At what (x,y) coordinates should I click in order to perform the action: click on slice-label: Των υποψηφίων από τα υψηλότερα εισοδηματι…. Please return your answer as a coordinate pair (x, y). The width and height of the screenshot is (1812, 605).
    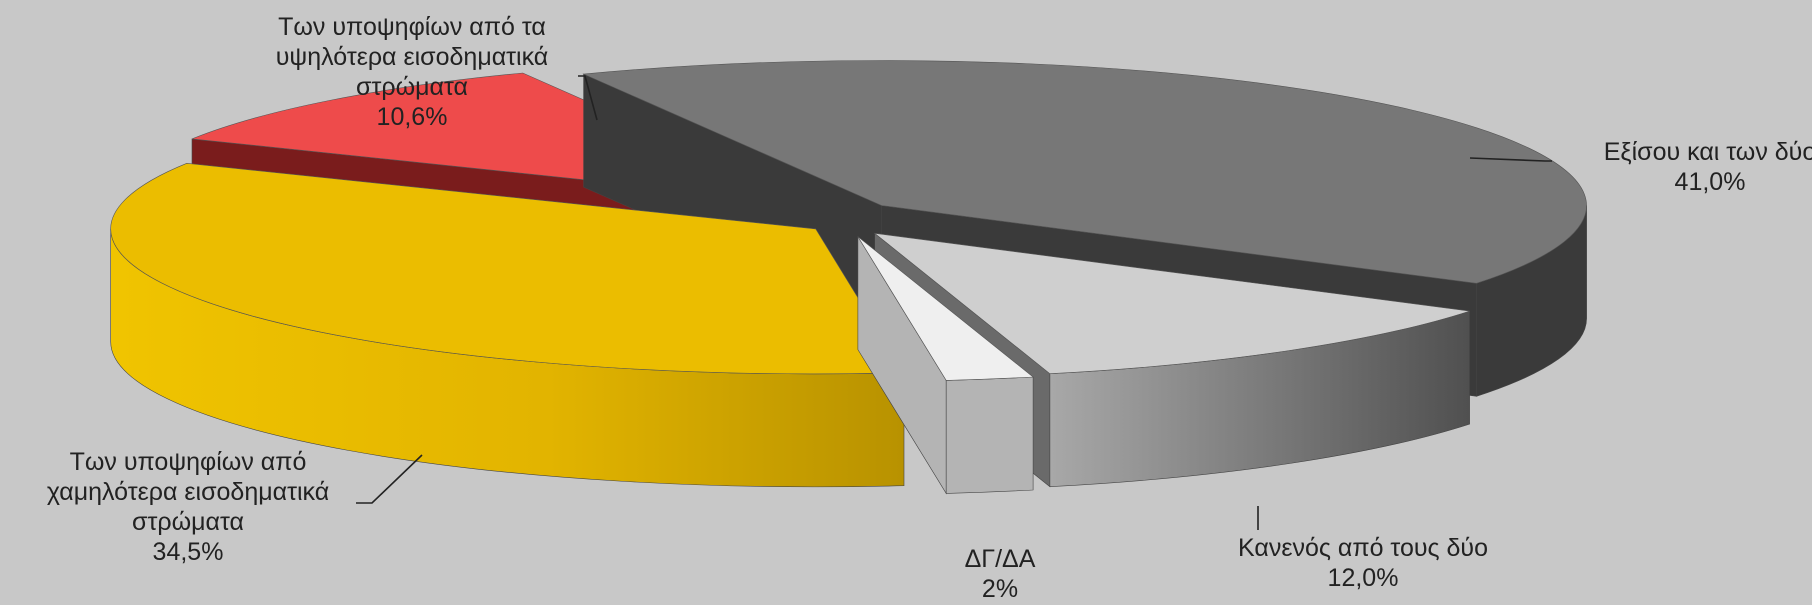
    Looking at the image, I should click on (412, 72).